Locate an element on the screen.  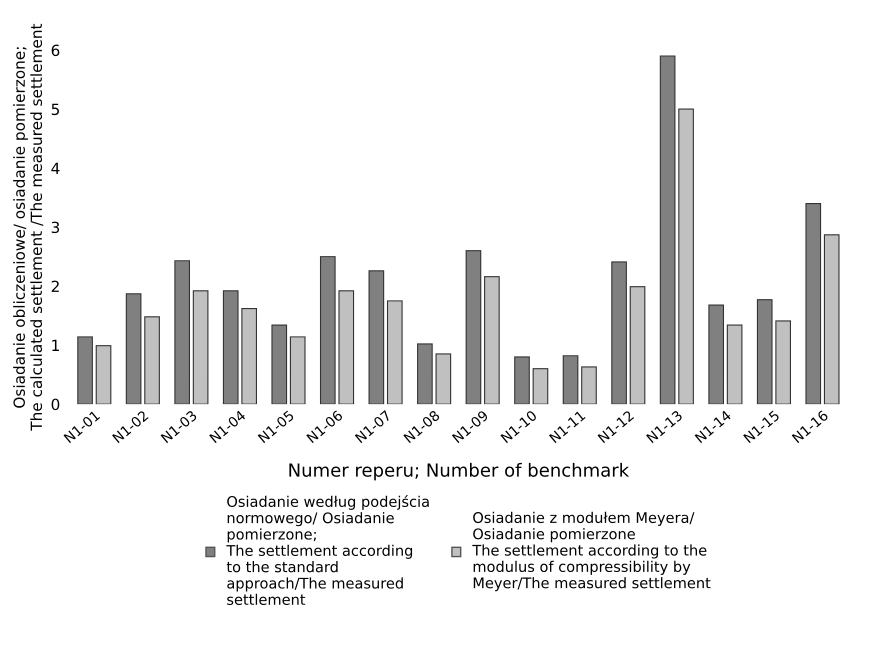
y-tick-label: 6 is located at coordinates (56, 50).